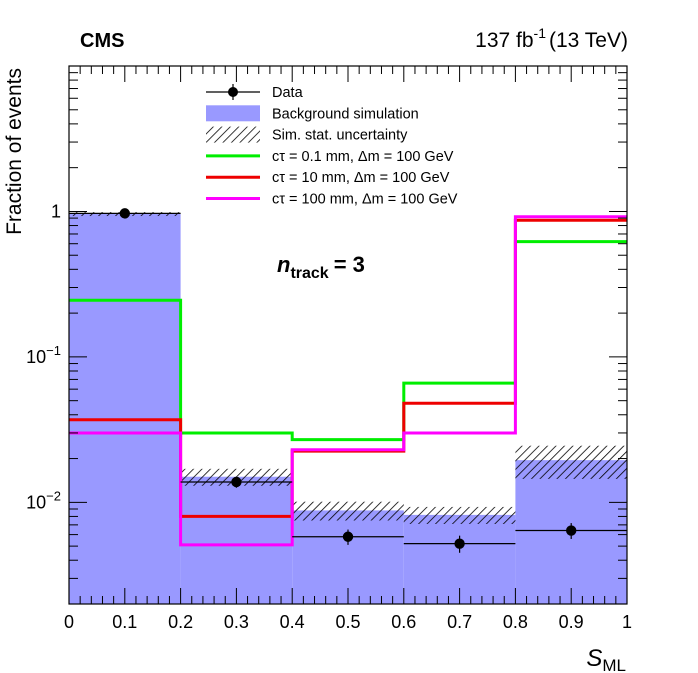 This screenshot has width=698, height=673. Describe the element at coordinates (571, 622) in the screenshot. I see `x-tick-label: 0.9` at that location.